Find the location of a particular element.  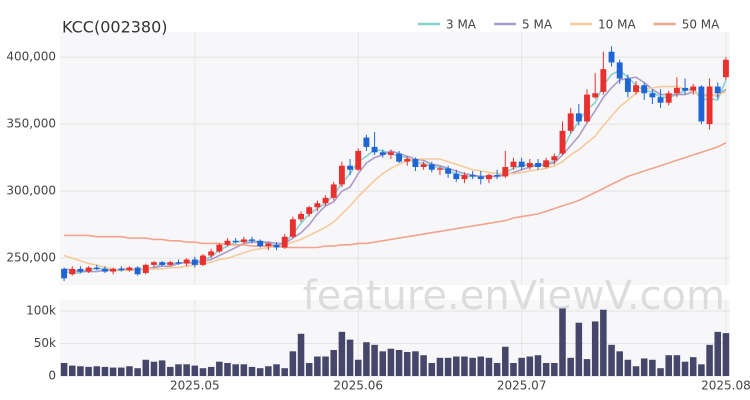

watermark: feature.enViewV.com is located at coordinates (514, 296).